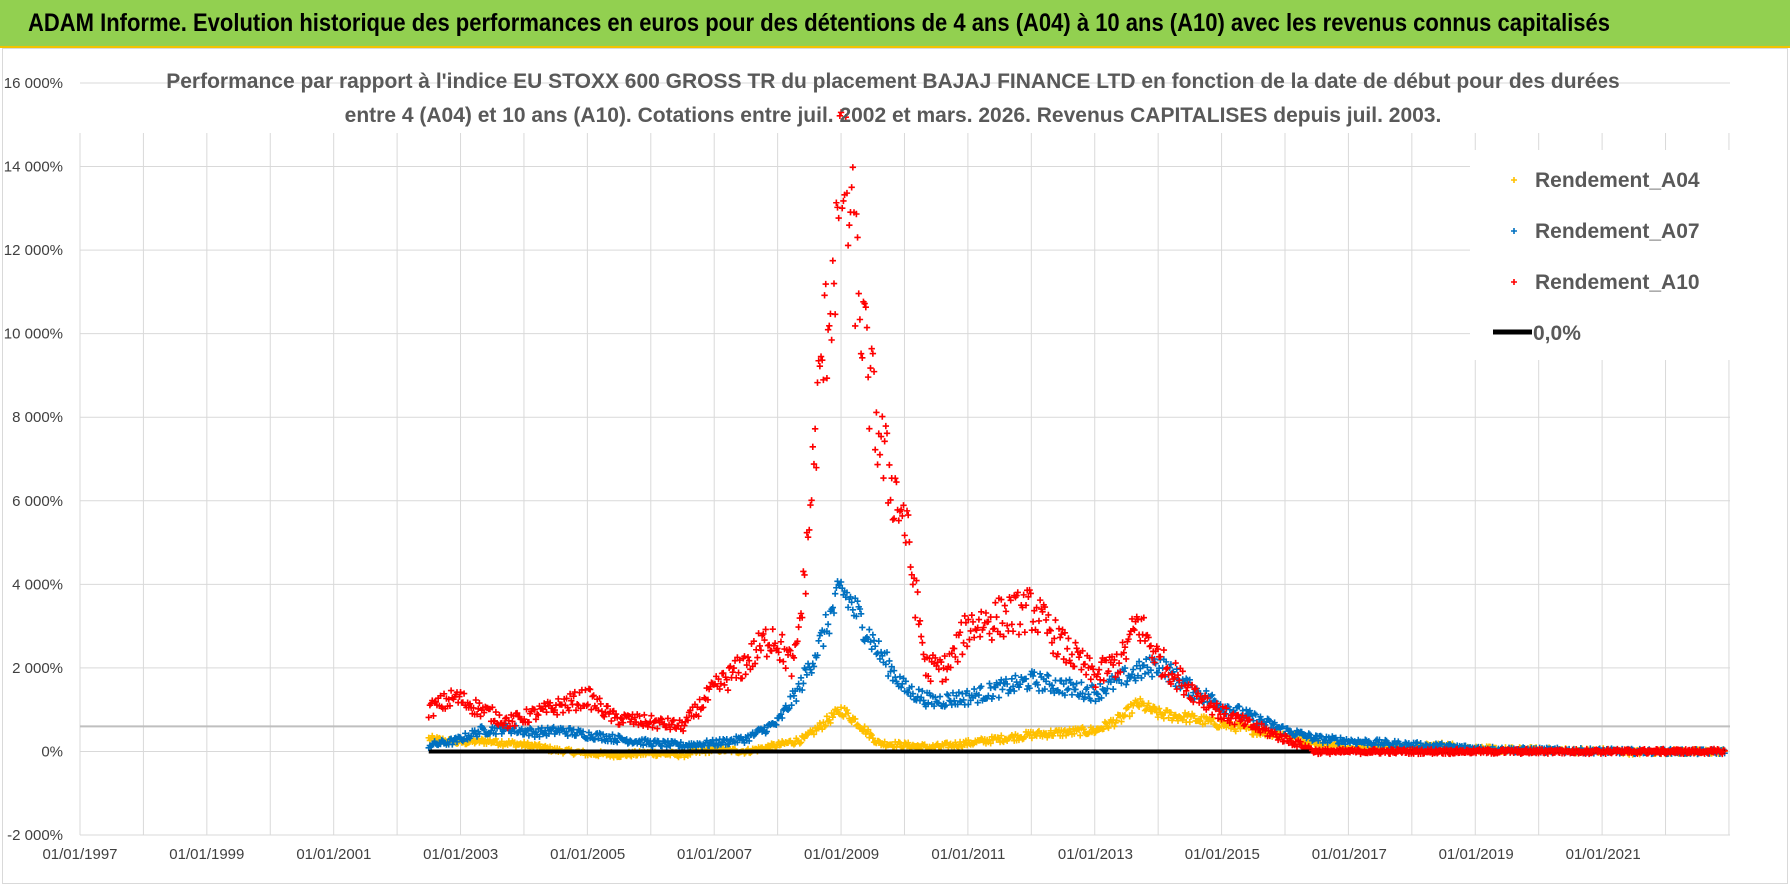 The image size is (1790, 886). Describe the element at coordinates (1557, 333) in the screenshot. I see `legend-label: 0,0%` at that location.